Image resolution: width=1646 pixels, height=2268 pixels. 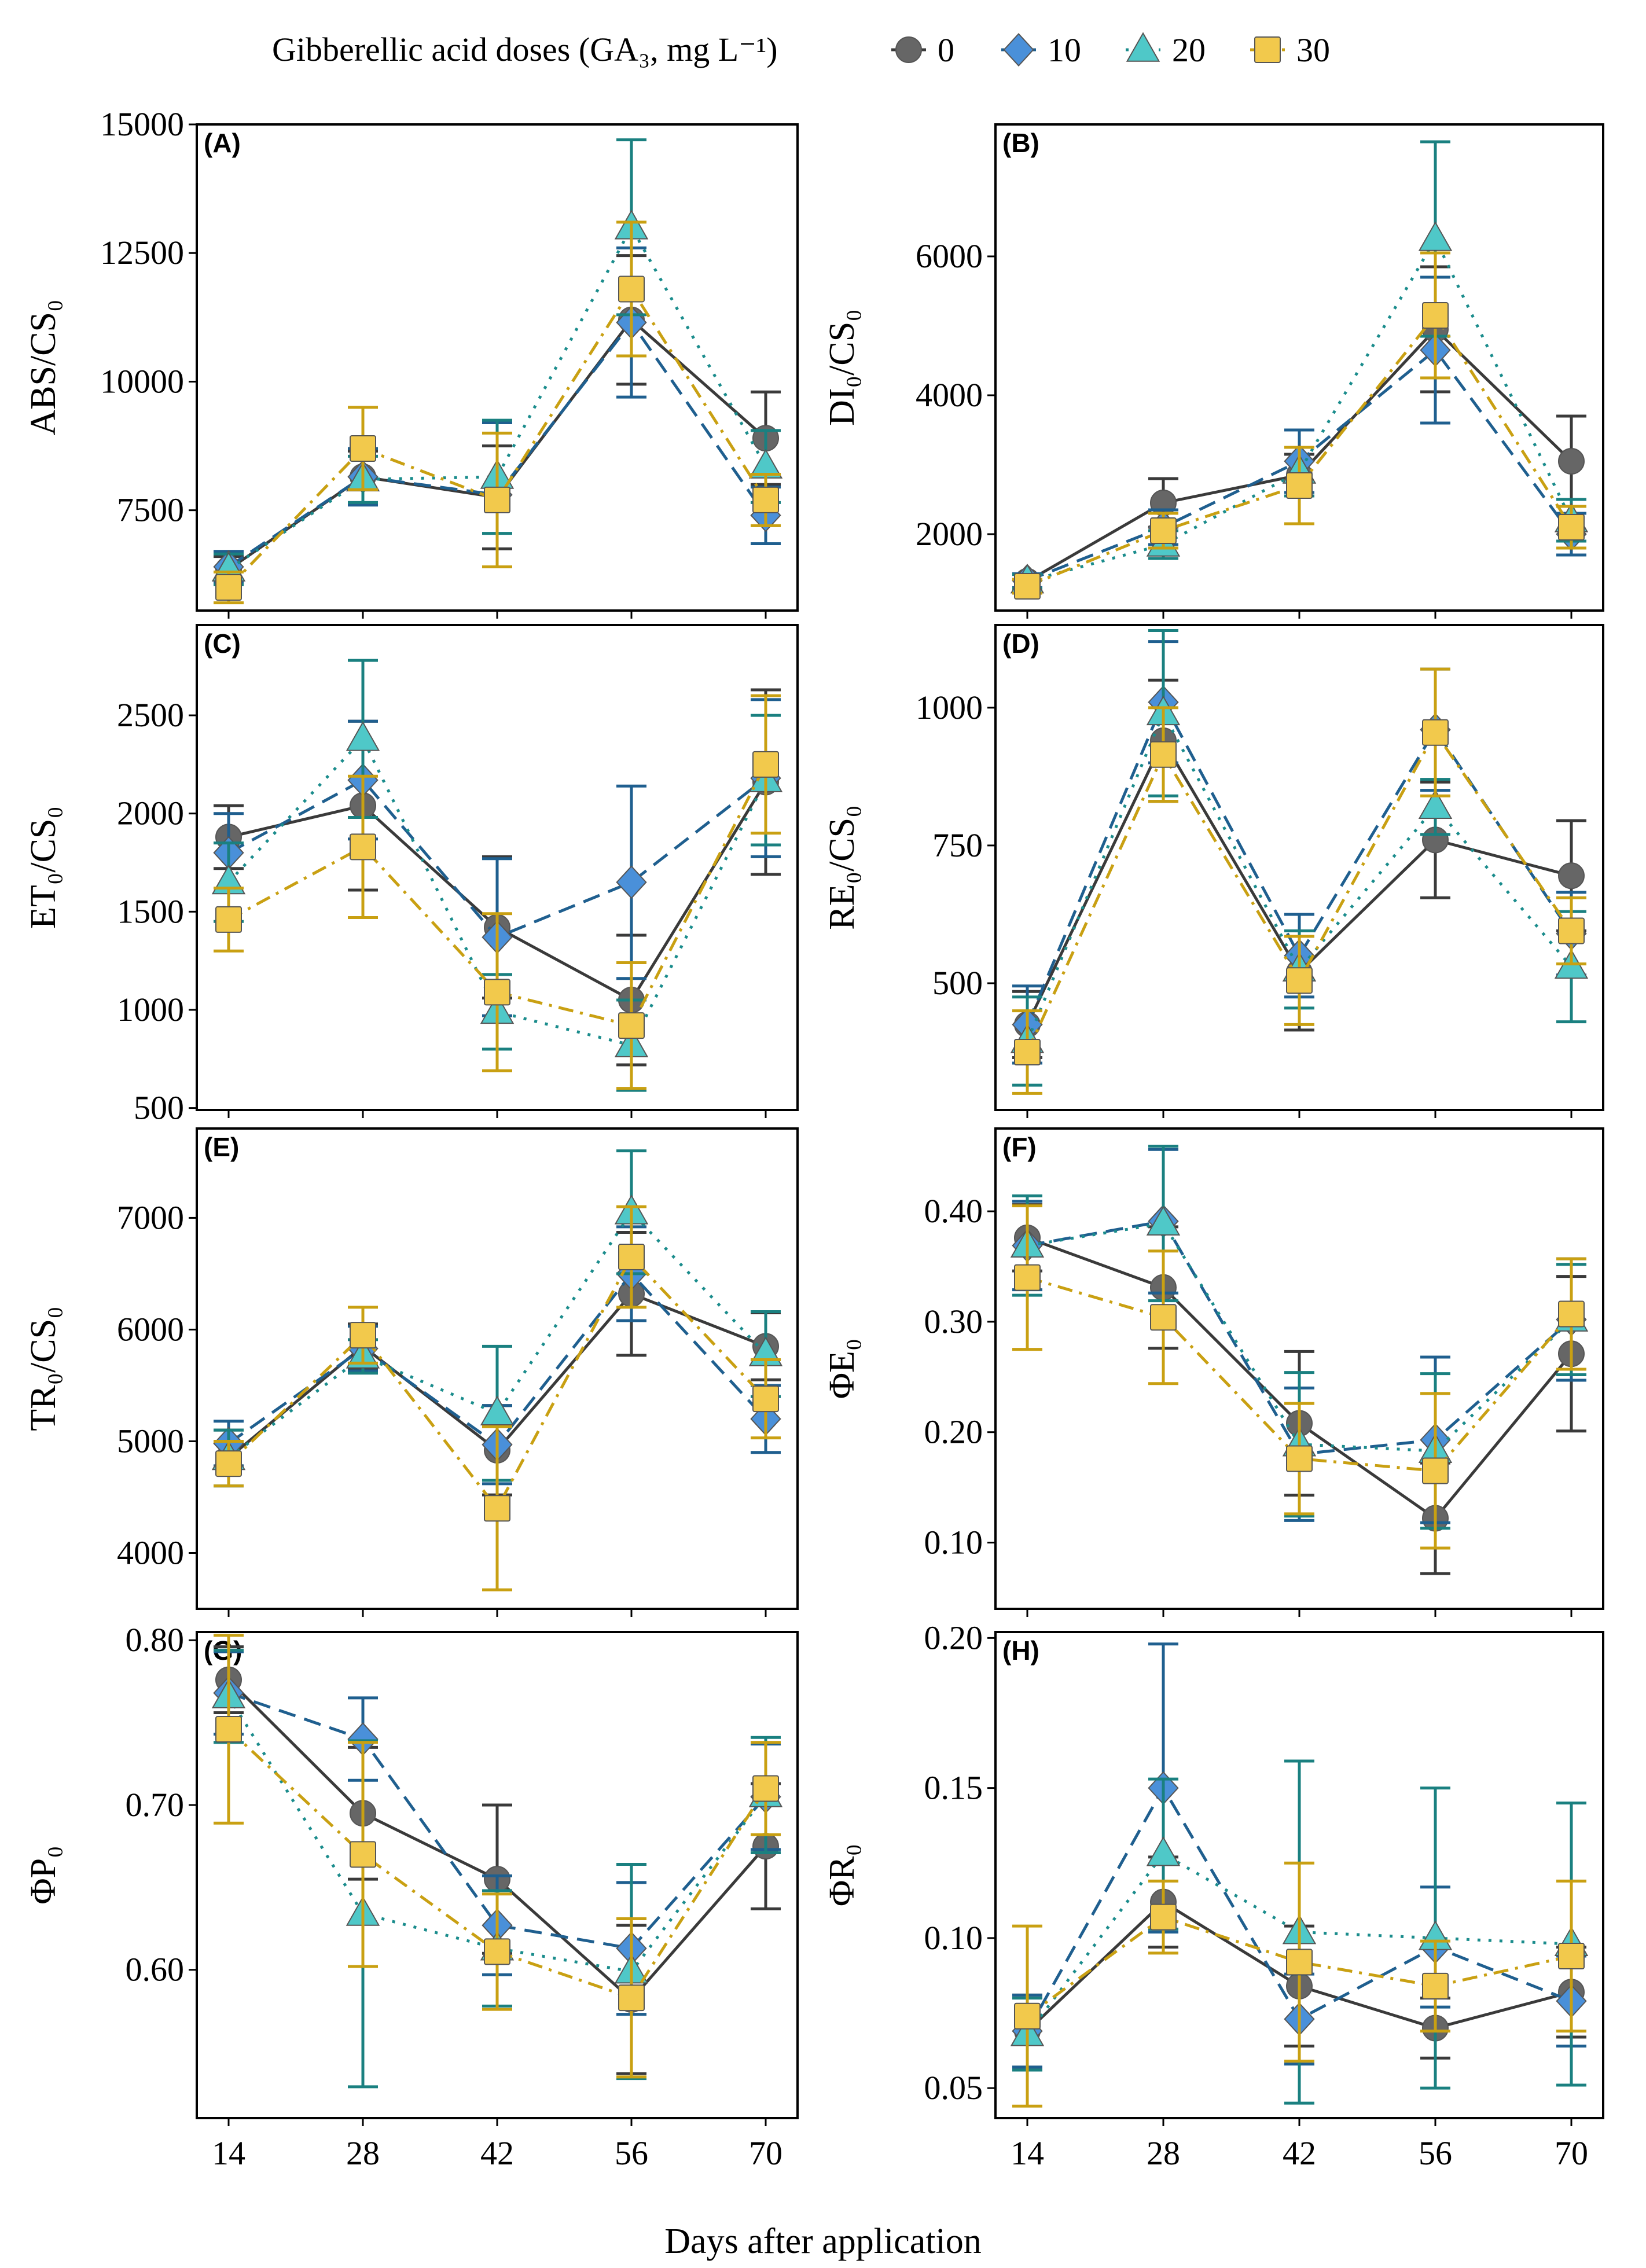 What do you see at coordinates (150, 1553) in the screenshot?
I see `y-tick-label: 4000` at bounding box center [150, 1553].